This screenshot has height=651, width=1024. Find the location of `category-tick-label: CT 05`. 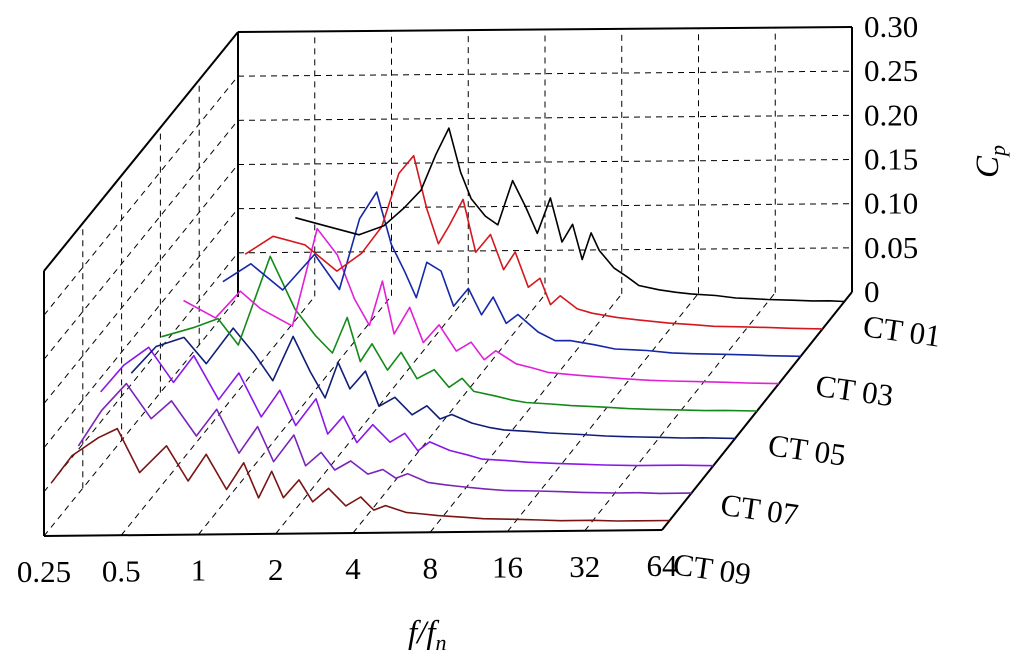

category-tick-label: CT 05 is located at coordinates (807, 449).